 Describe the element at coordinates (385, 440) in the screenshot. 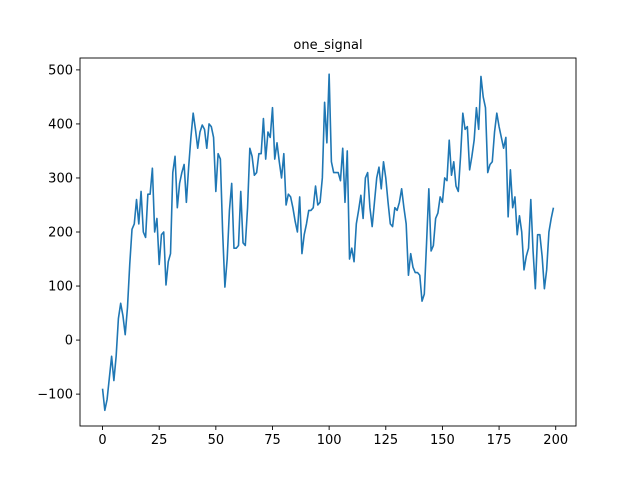

I see `x-tick-label: 125` at that location.